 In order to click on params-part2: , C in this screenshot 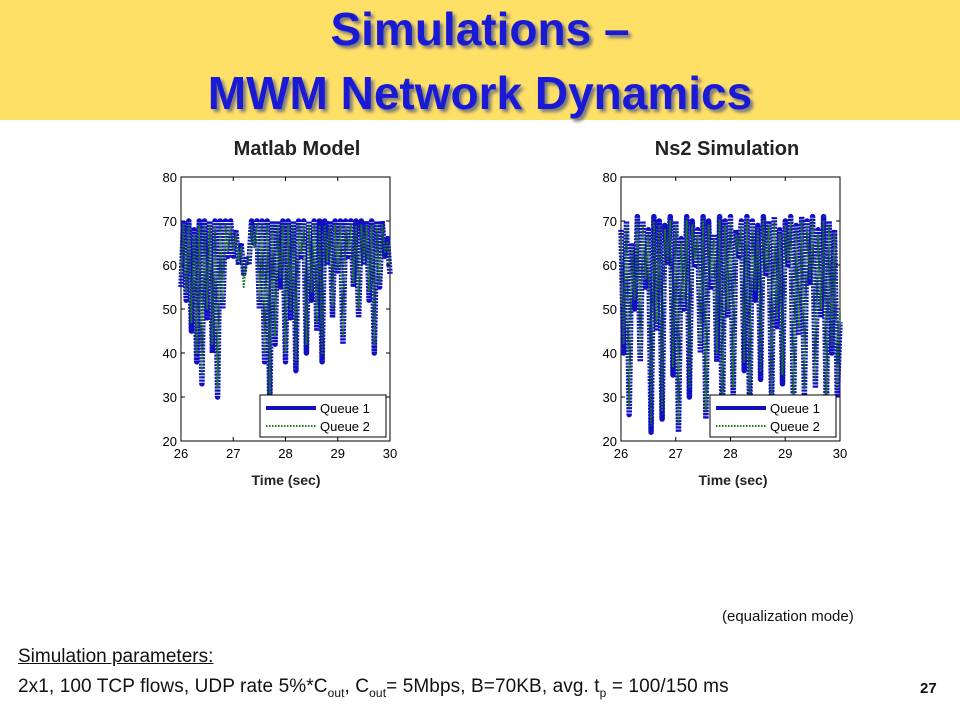, I will do `click(357, 686)`.